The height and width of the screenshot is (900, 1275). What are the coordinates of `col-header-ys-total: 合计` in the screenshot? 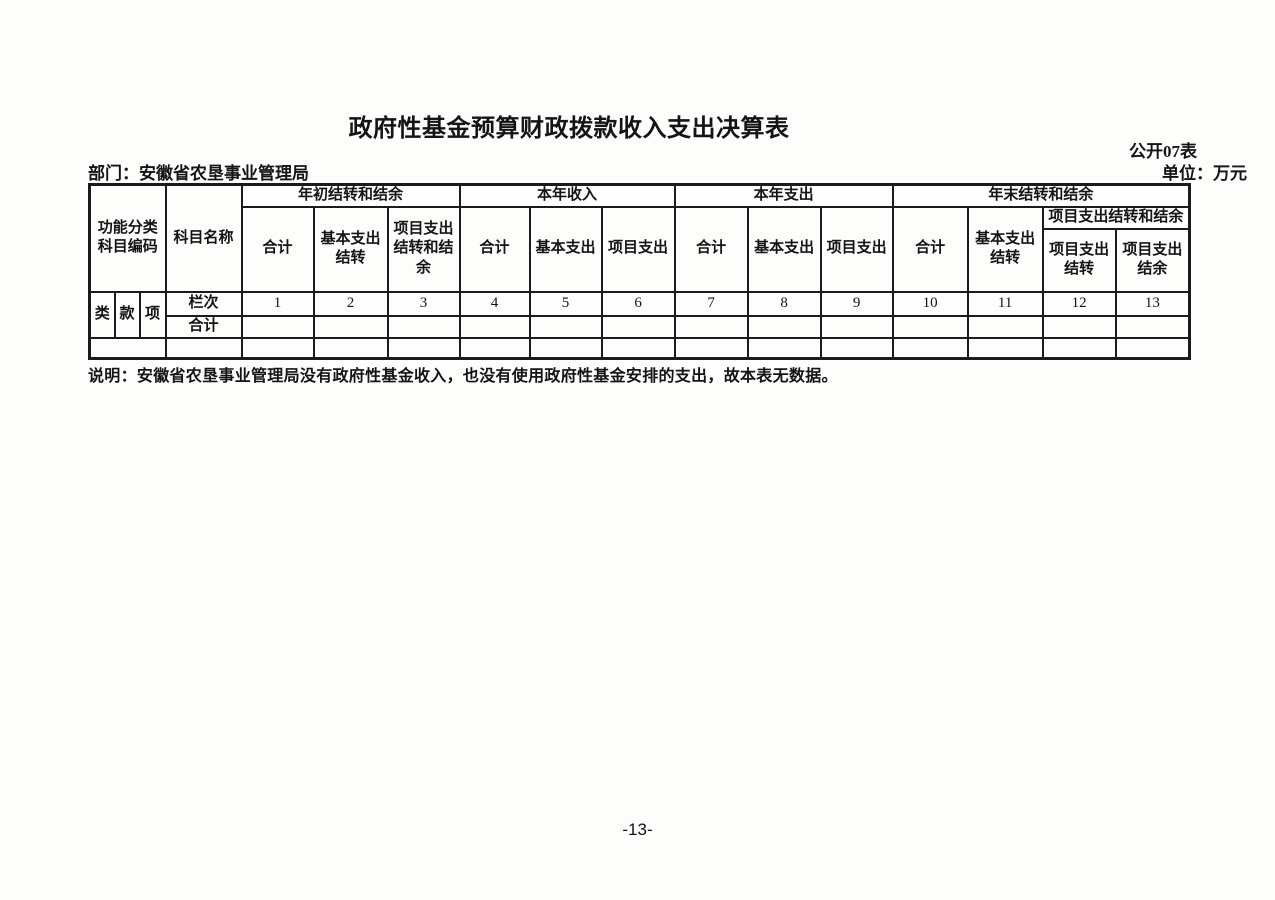 It's located at (277, 249).